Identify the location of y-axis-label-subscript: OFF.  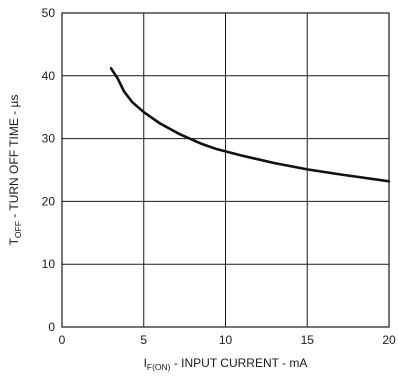
(18, 229).